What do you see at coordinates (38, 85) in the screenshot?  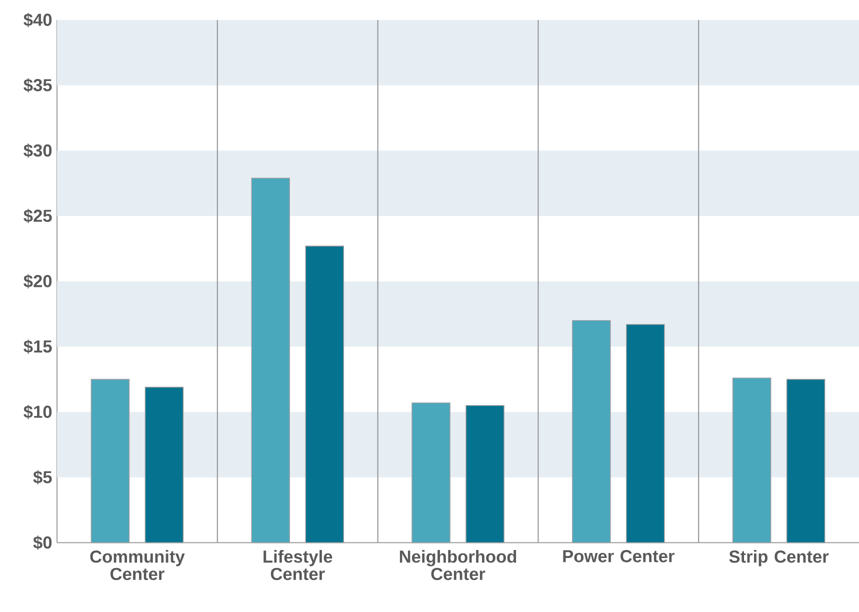 I see `y-tick-label: $35` at bounding box center [38, 85].